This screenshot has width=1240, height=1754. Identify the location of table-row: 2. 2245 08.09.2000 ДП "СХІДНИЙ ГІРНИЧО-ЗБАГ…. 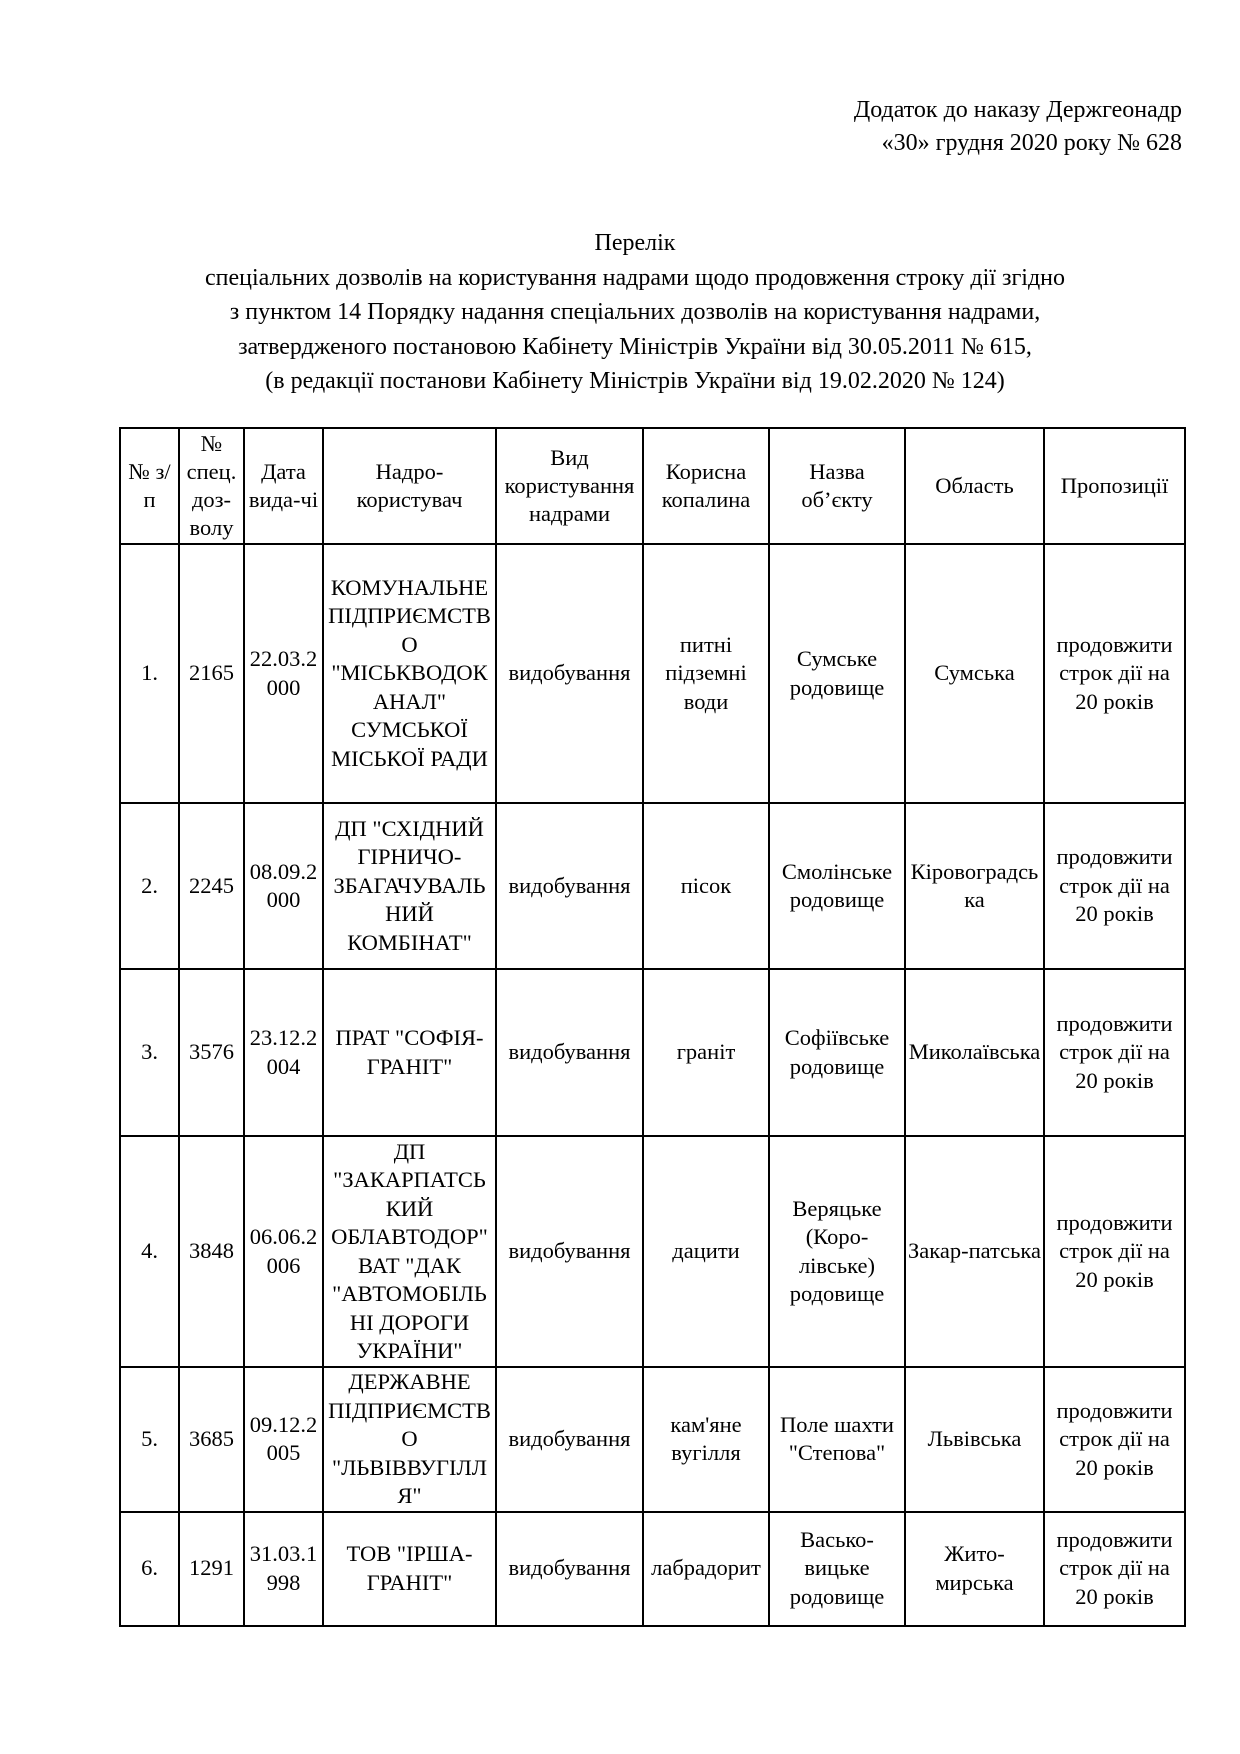
(652, 886).